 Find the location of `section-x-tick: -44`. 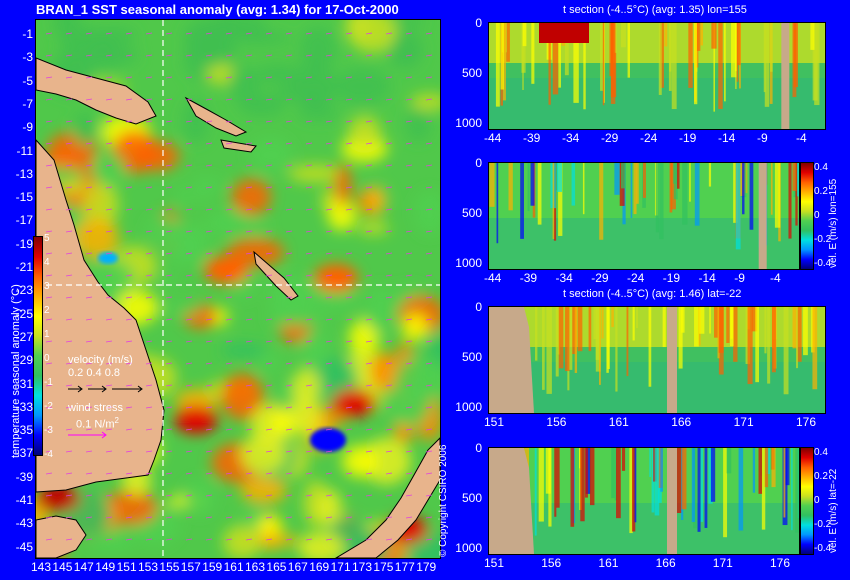

section-x-tick: -44 is located at coordinates (493, 138).